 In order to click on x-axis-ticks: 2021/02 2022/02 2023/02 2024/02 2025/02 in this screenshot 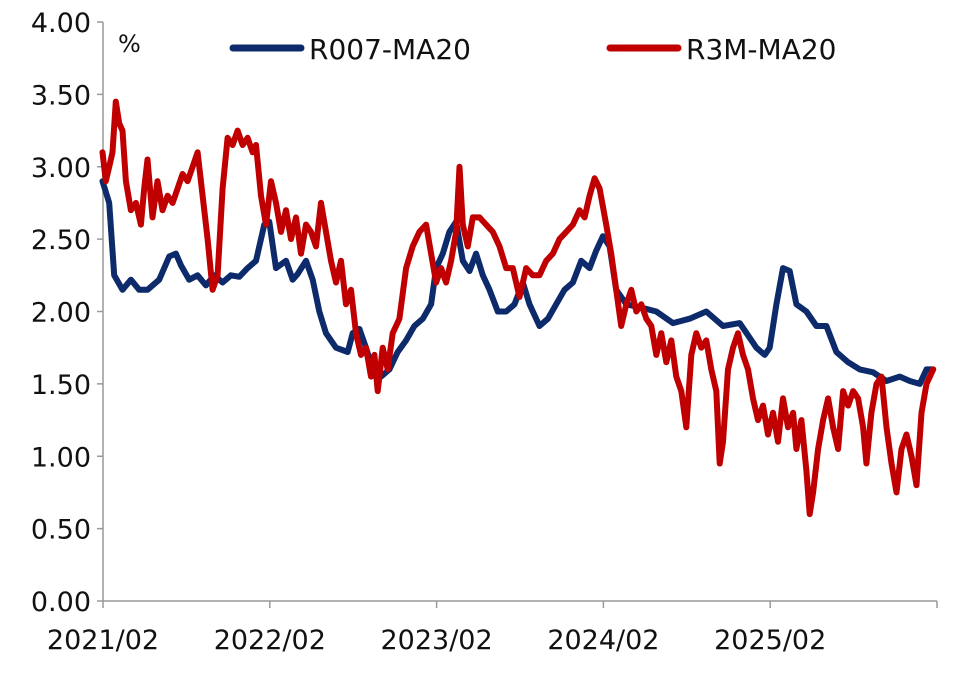, I will do `click(492, 628)`.